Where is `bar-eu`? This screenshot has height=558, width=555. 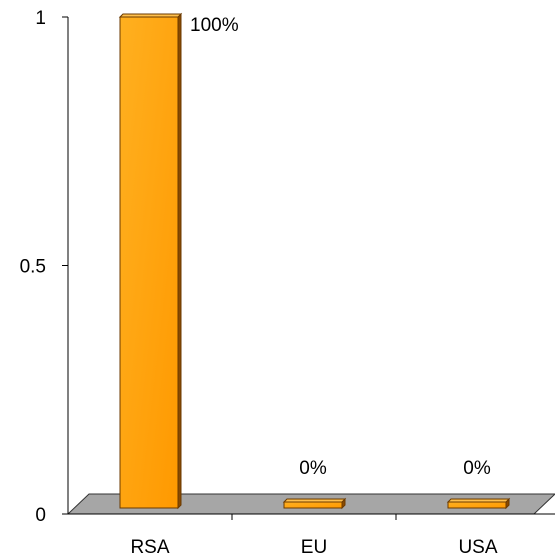
bar-eu is located at coordinates (314, 503).